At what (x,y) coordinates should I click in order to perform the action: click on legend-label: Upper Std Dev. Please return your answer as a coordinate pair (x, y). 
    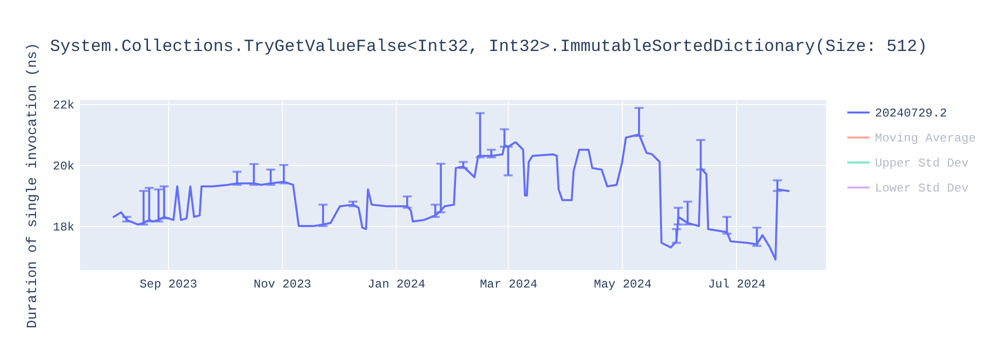
    Looking at the image, I should click on (922, 163).